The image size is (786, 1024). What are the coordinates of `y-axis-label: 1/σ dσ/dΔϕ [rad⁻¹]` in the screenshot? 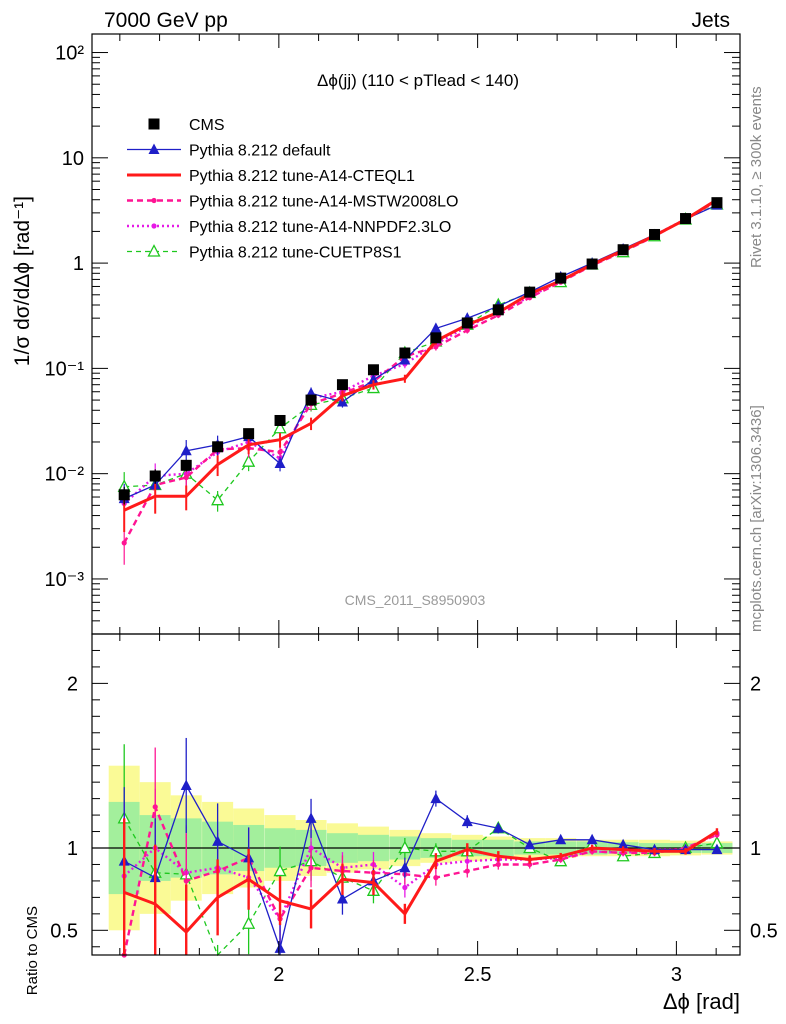 It's located at (22, 281).